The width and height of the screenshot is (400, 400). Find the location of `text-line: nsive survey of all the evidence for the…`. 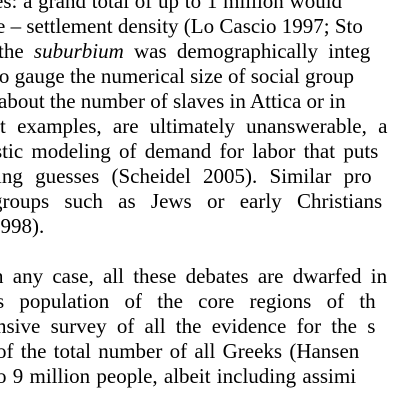

text-line: nsive survey of all the evidence for the… is located at coordinates (188, 326).